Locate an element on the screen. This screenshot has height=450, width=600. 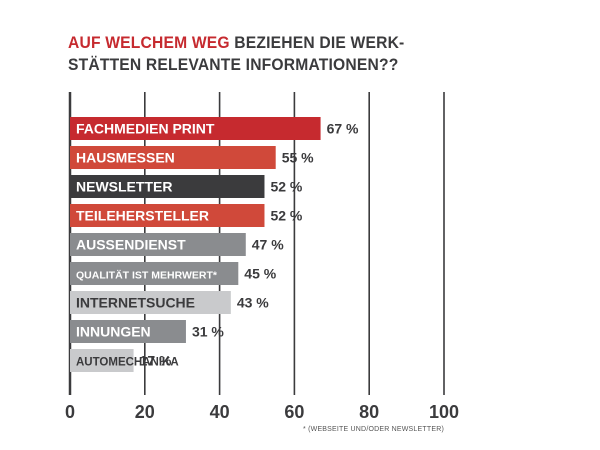
bar-label-1: HAUSMESSEN is located at coordinates (125, 158).